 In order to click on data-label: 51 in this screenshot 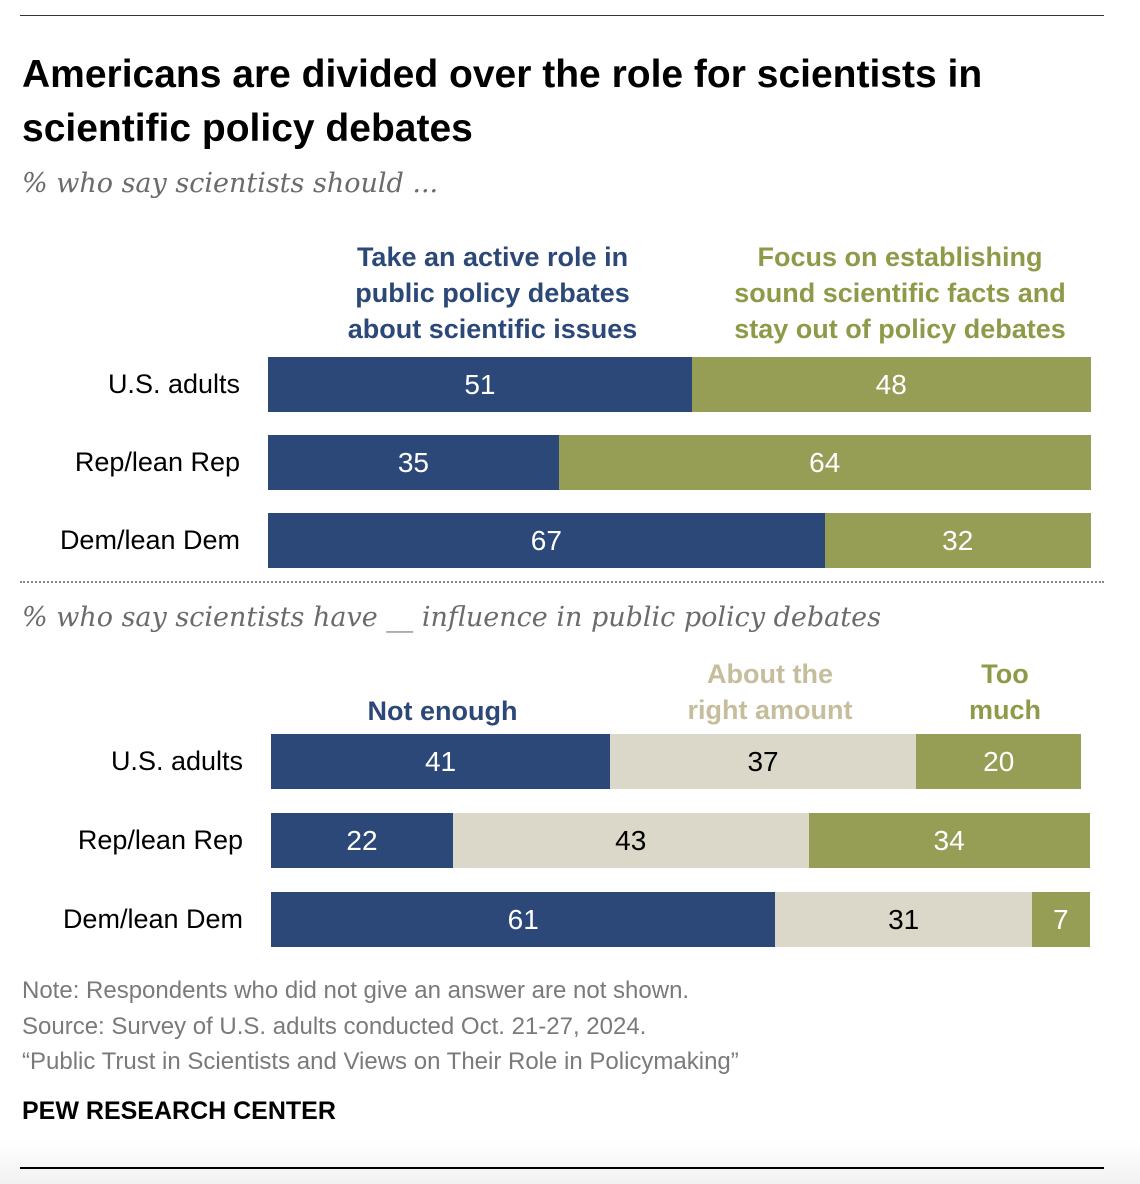, I will do `click(480, 384)`.